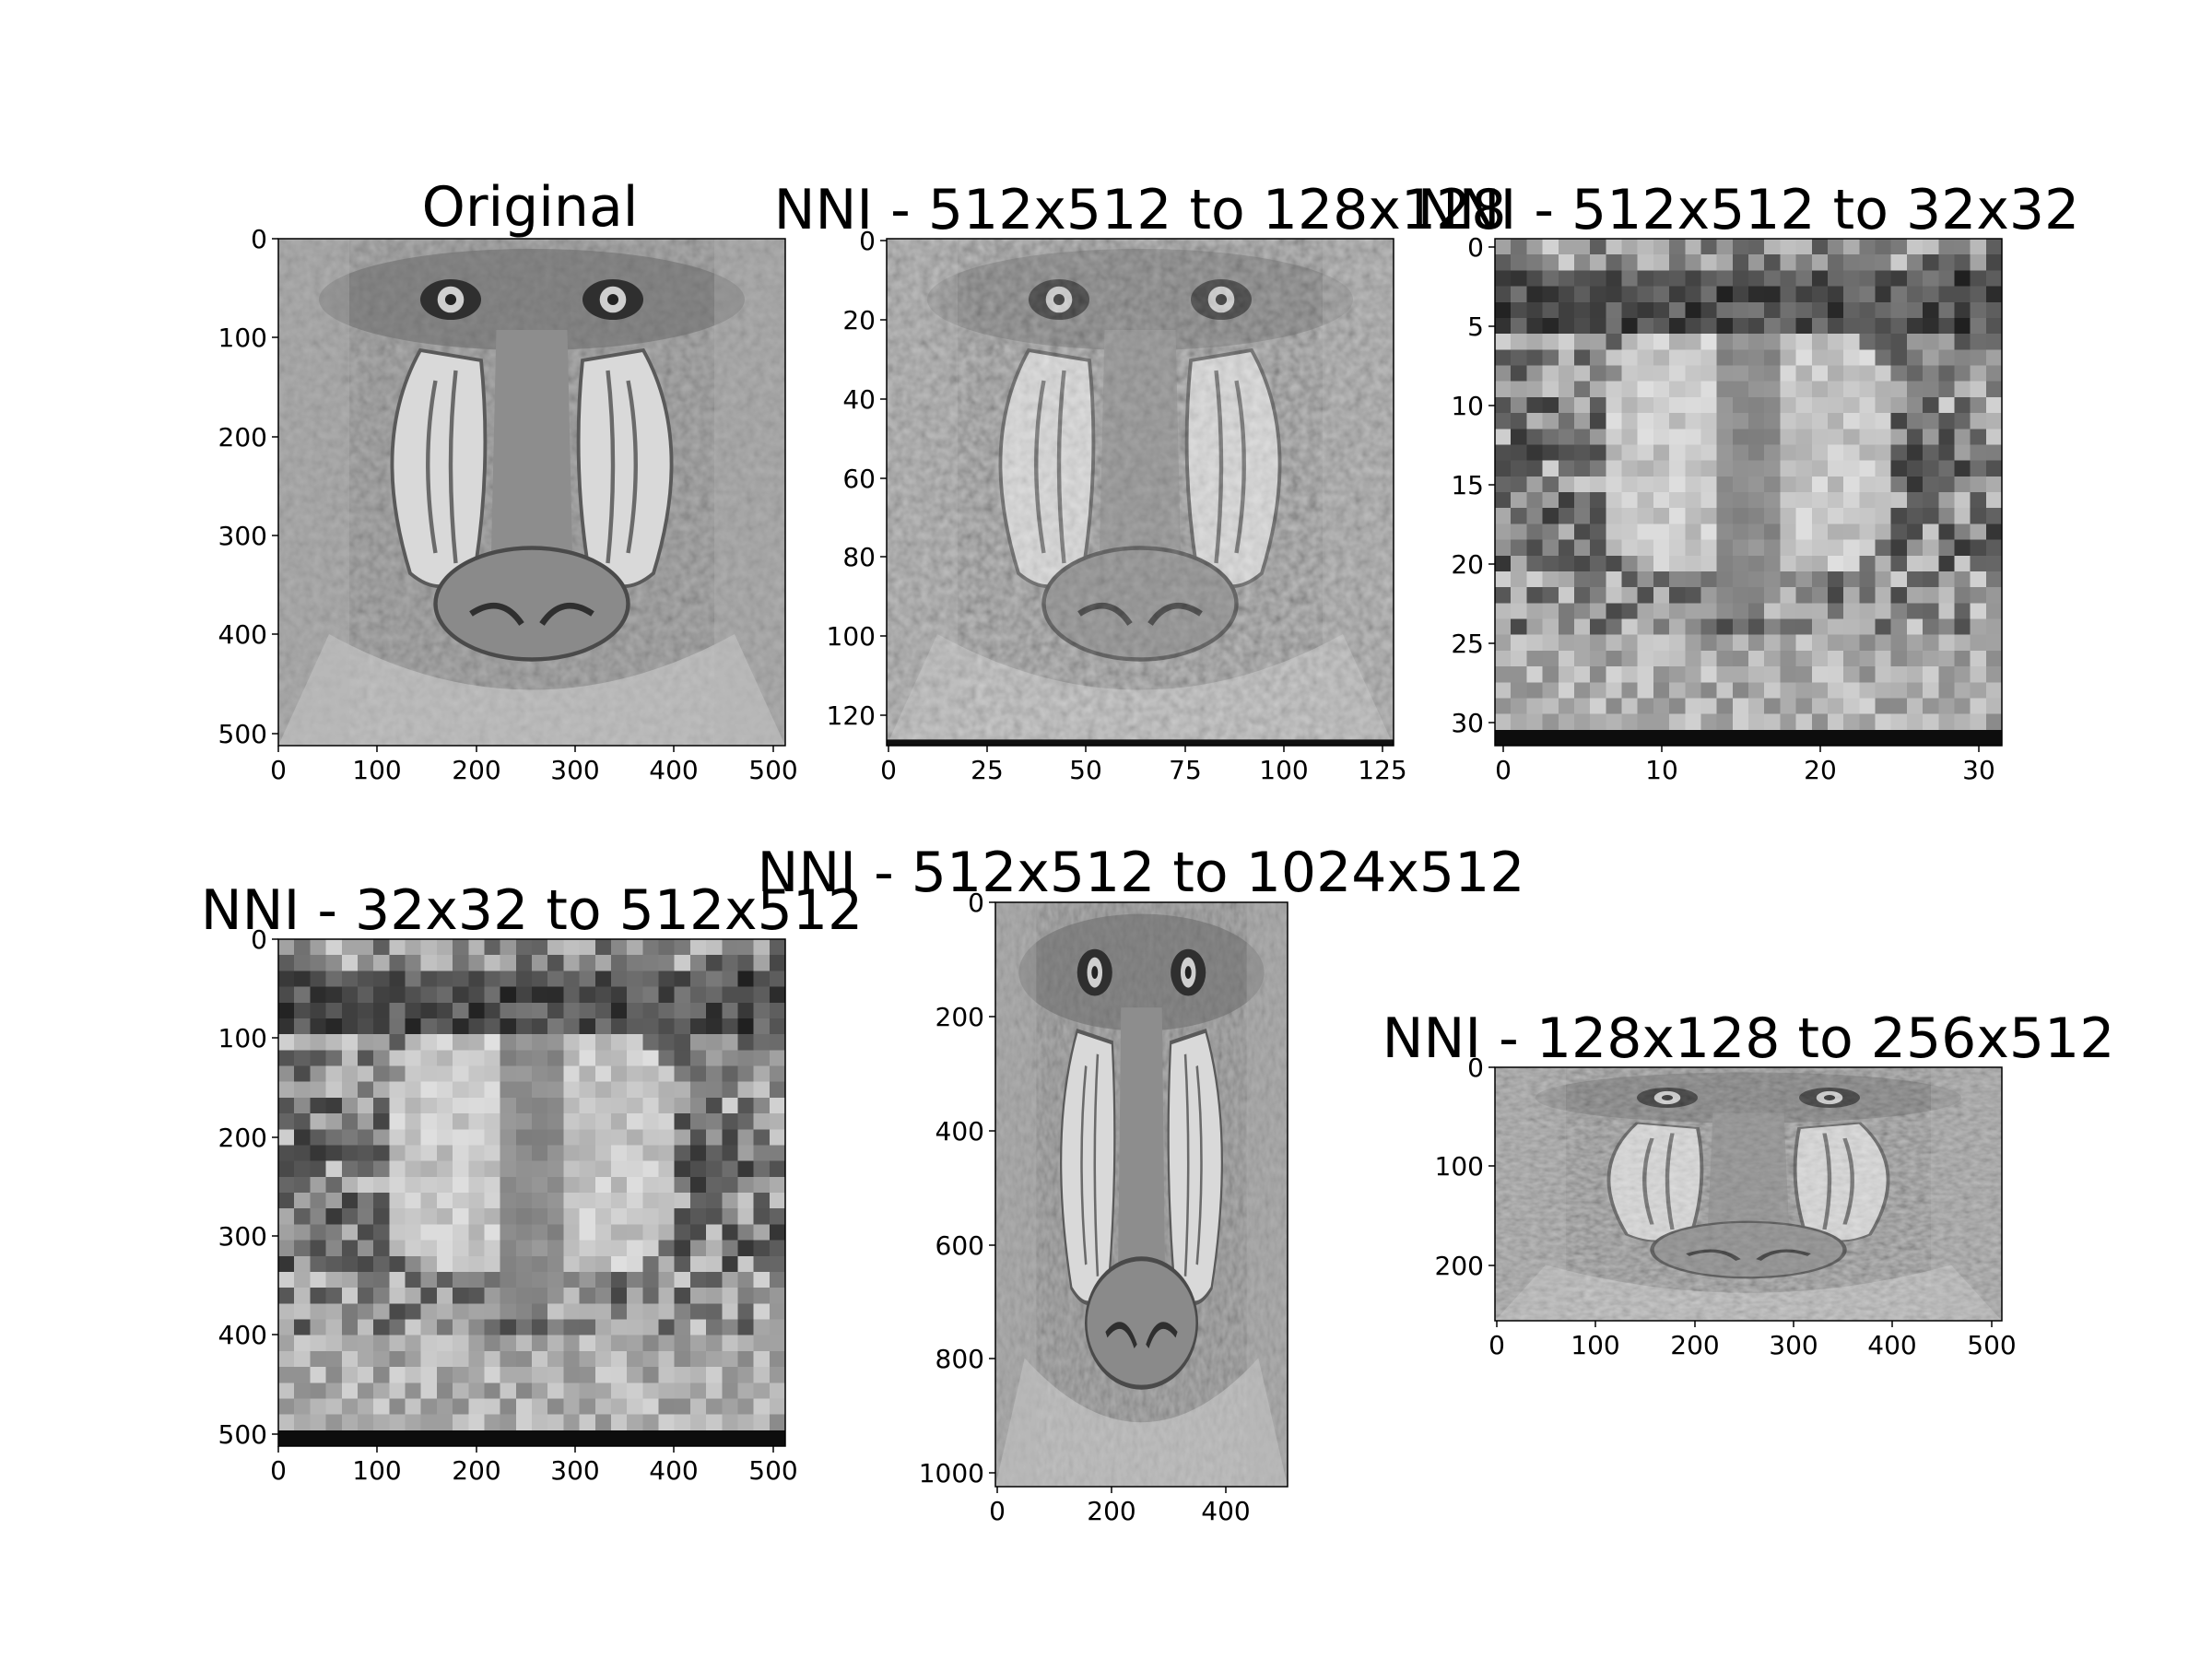 This screenshot has width=2212, height=1659. What do you see at coordinates (673, 1470) in the screenshot?
I see `x-tick-label: 400` at bounding box center [673, 1470].